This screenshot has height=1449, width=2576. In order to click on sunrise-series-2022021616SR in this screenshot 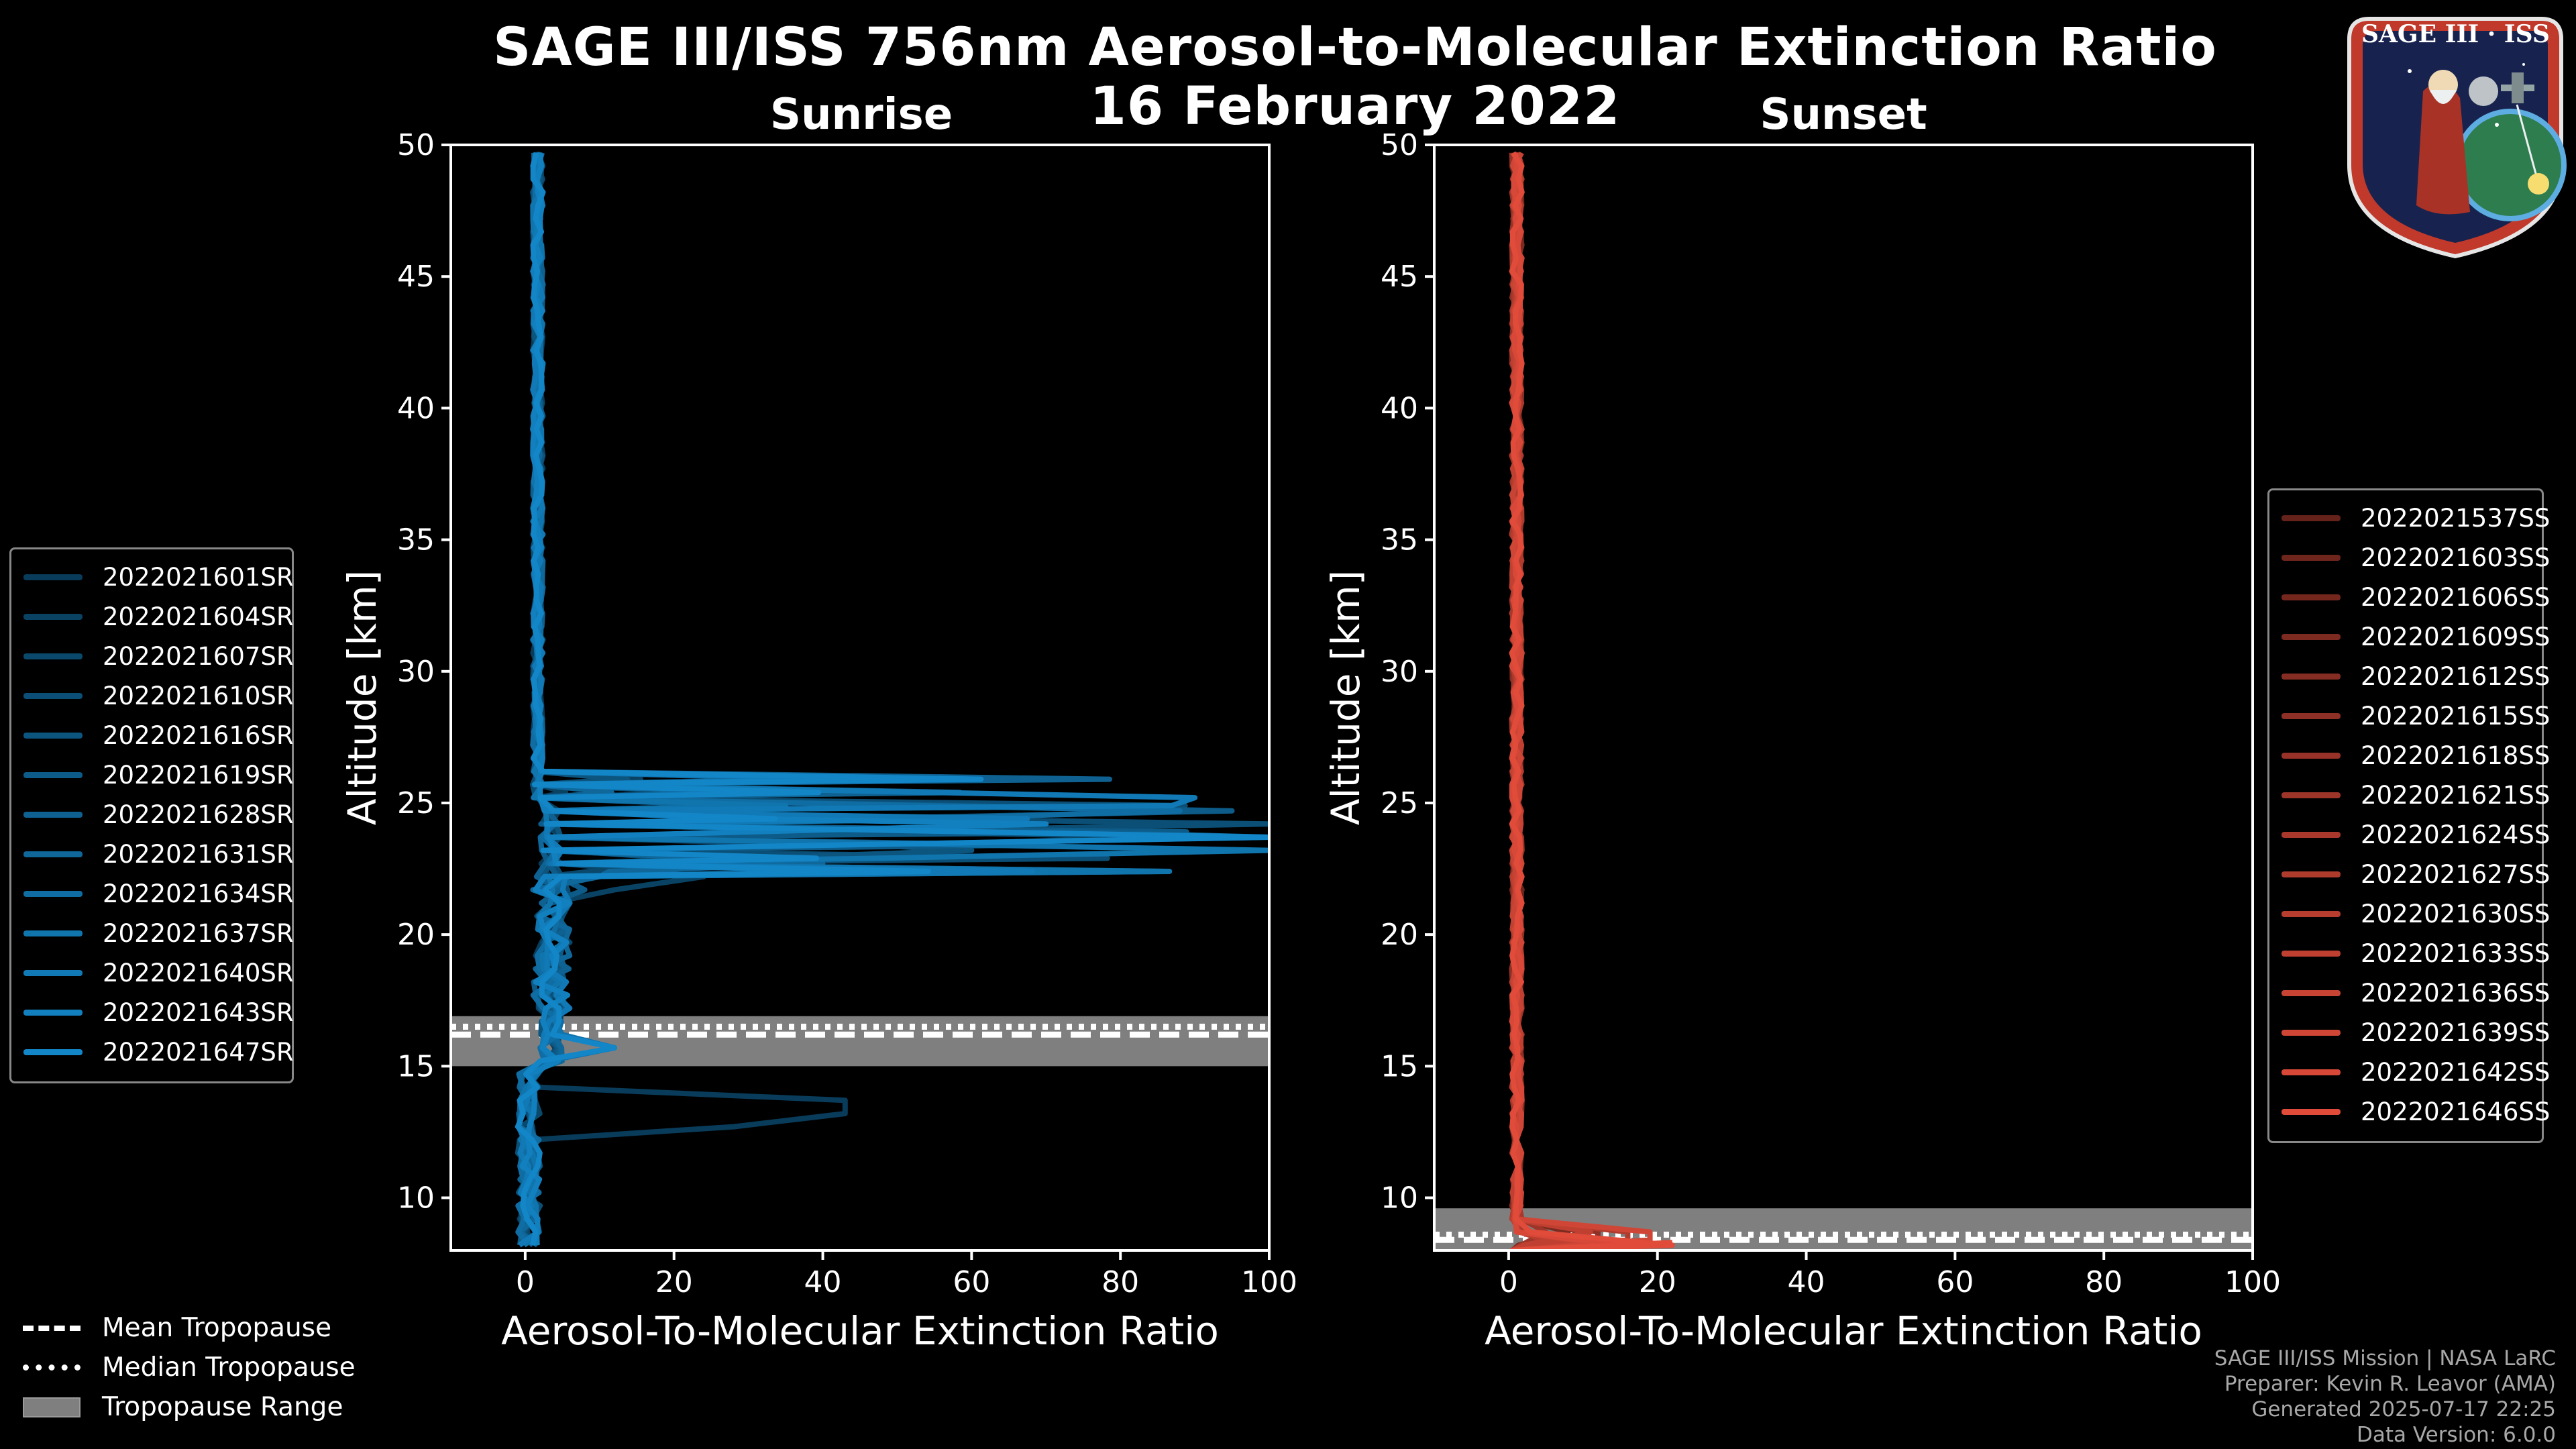, I will do `click(745, 699)`.